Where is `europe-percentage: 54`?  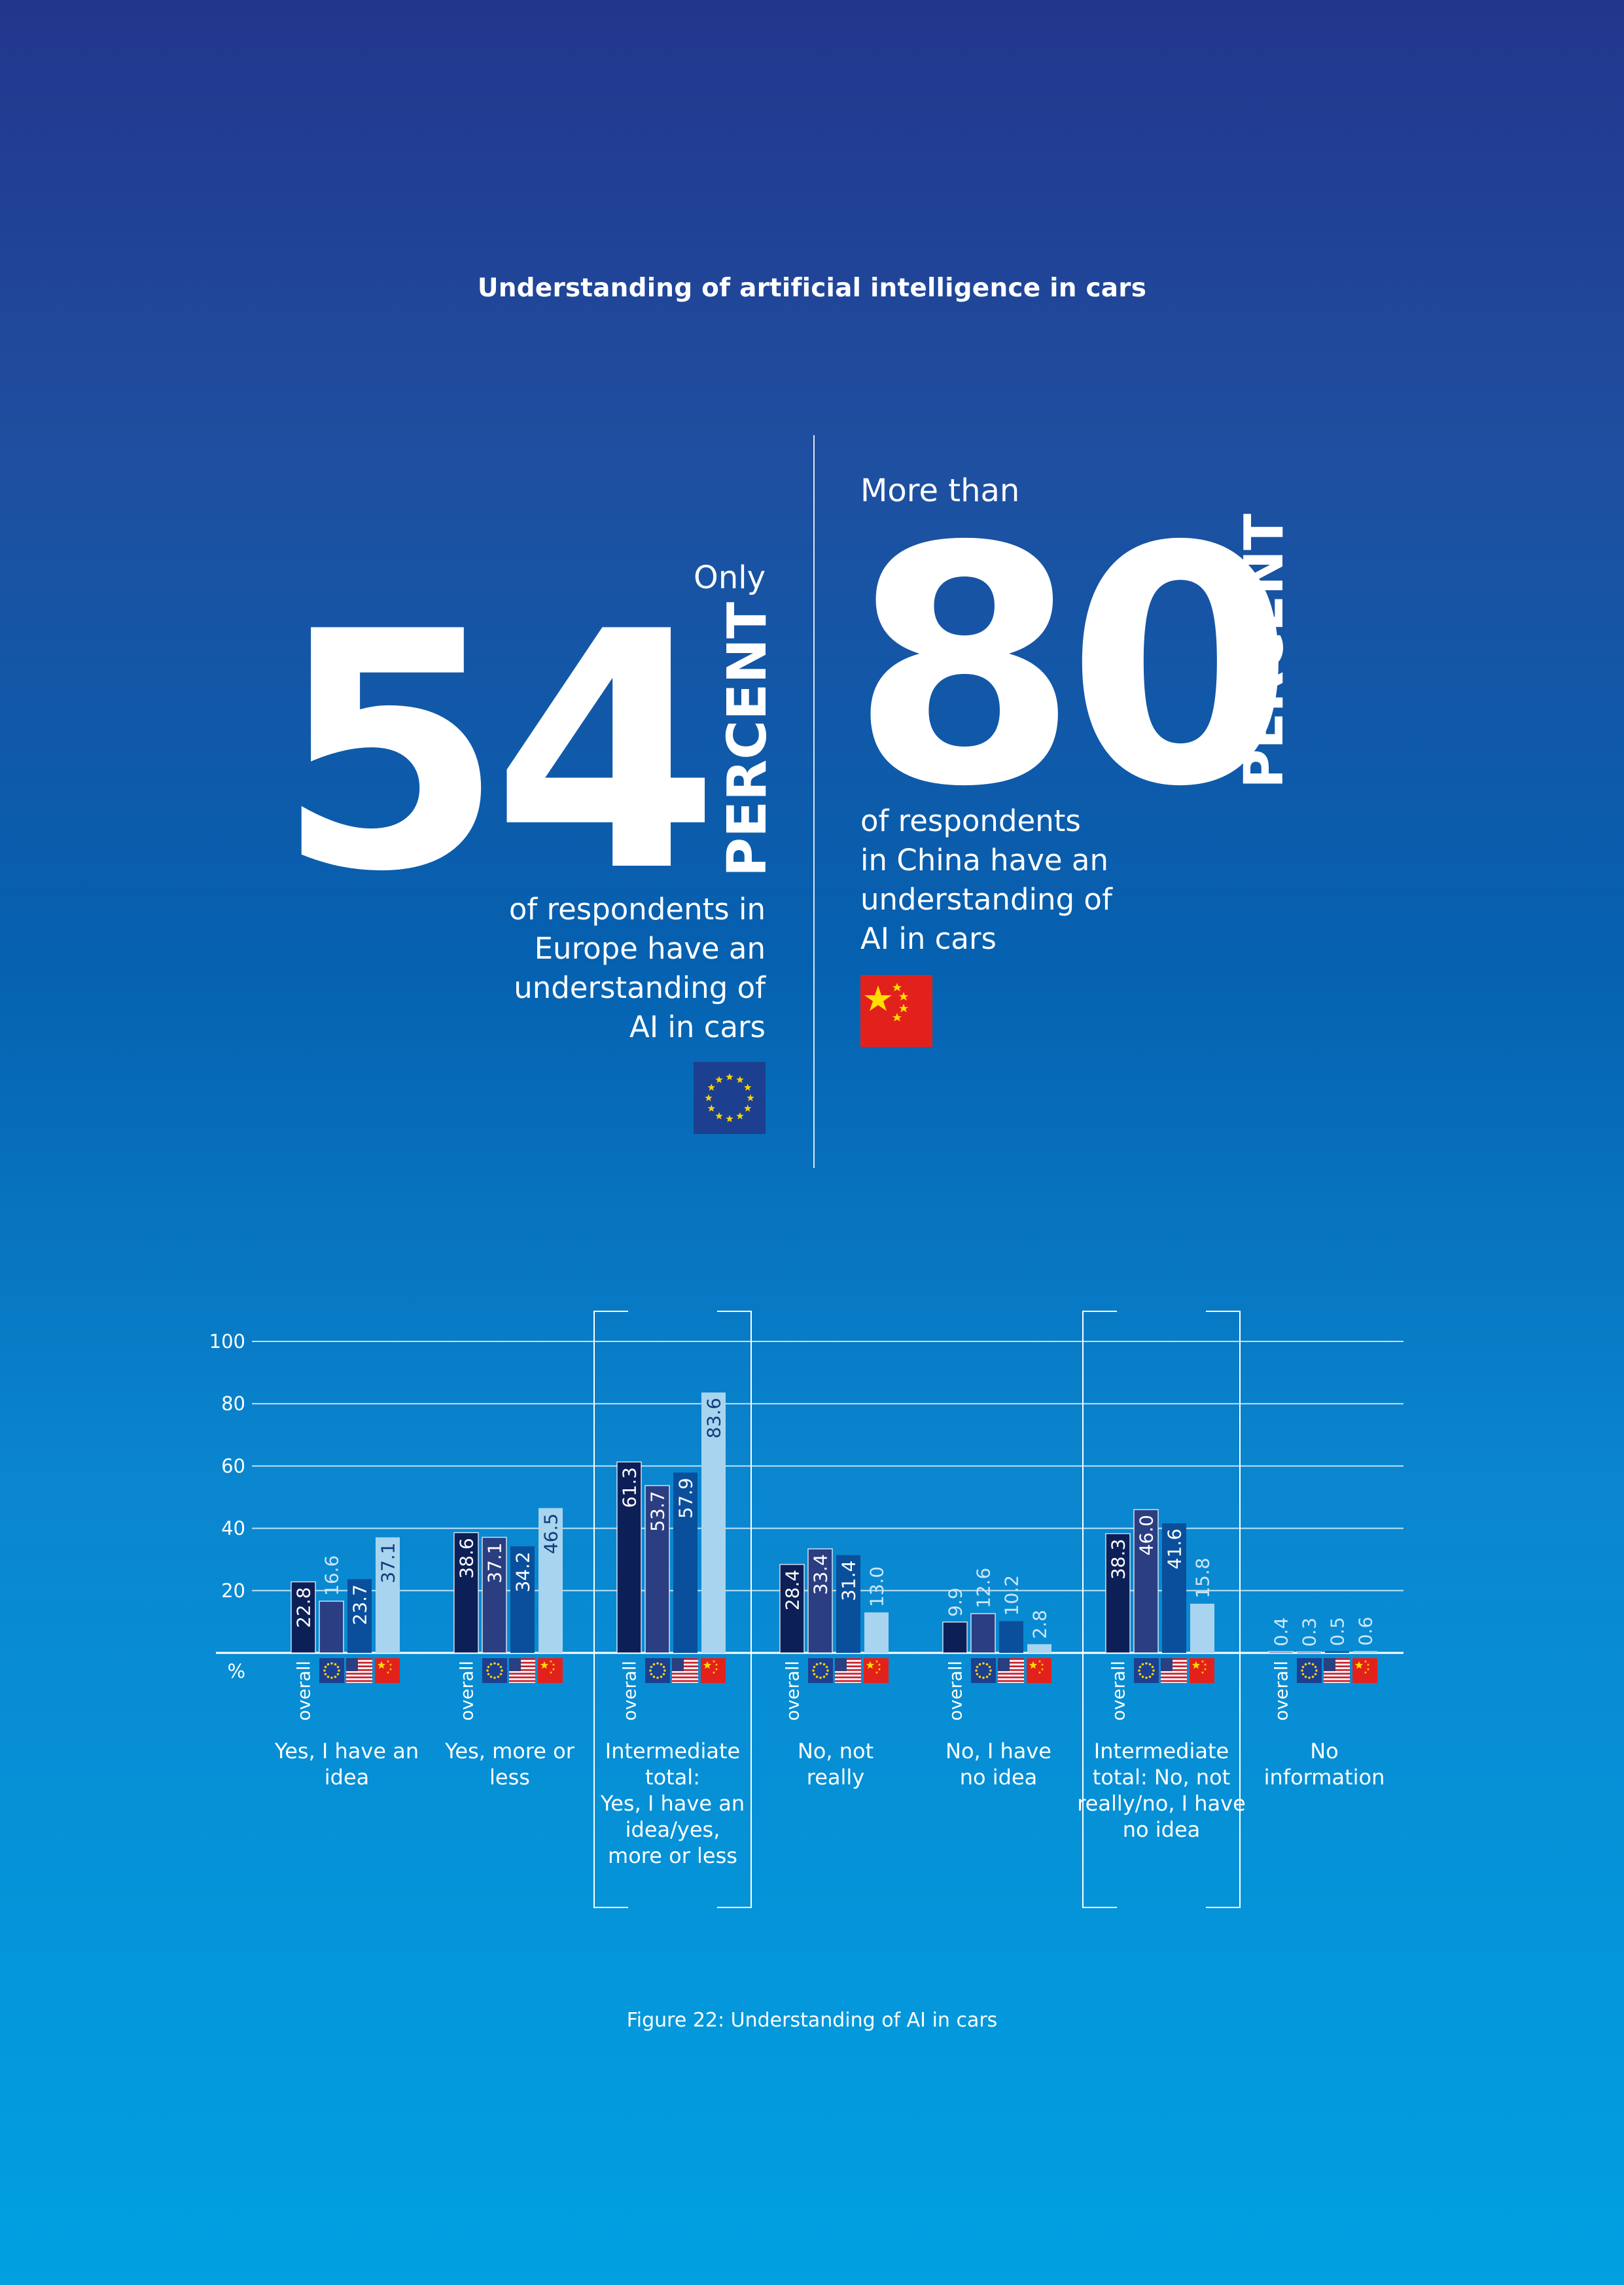 europe-percentage: 54 is located at coordinates (498, 752).